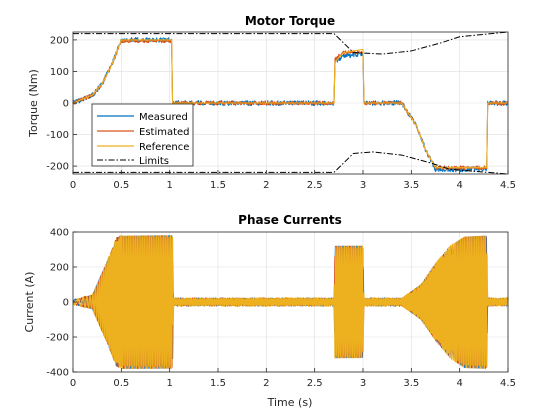  What do you see at coordinates (57, 167) in the screenshot?
I see `top-y-tick-label-0: -200` at bounding box center [57, 167].